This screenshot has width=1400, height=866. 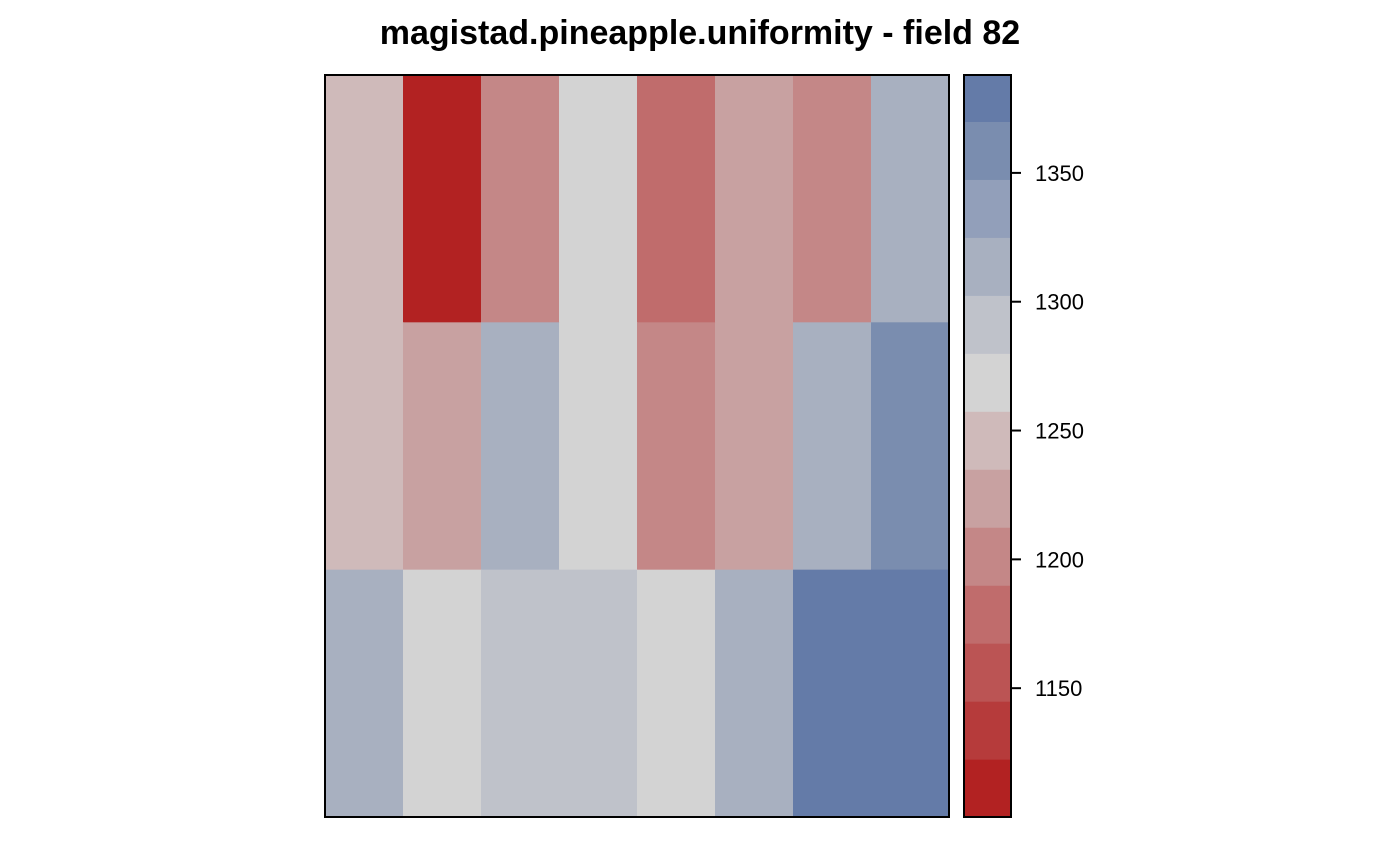 I want to click on heatmap-cell-r2-c4, so click(x=598, y=446).